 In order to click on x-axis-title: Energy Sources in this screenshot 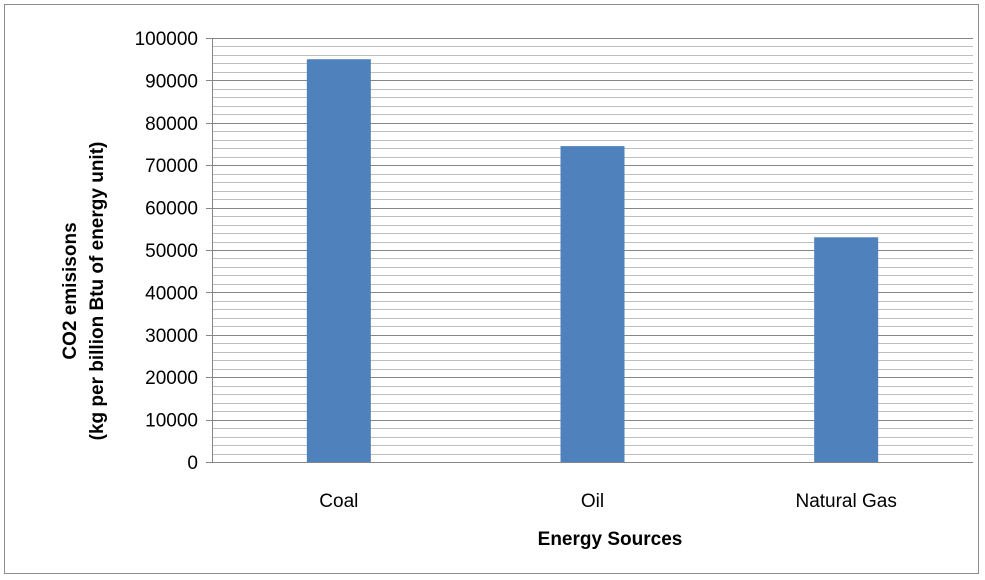, I will do `click(610, 539)`.